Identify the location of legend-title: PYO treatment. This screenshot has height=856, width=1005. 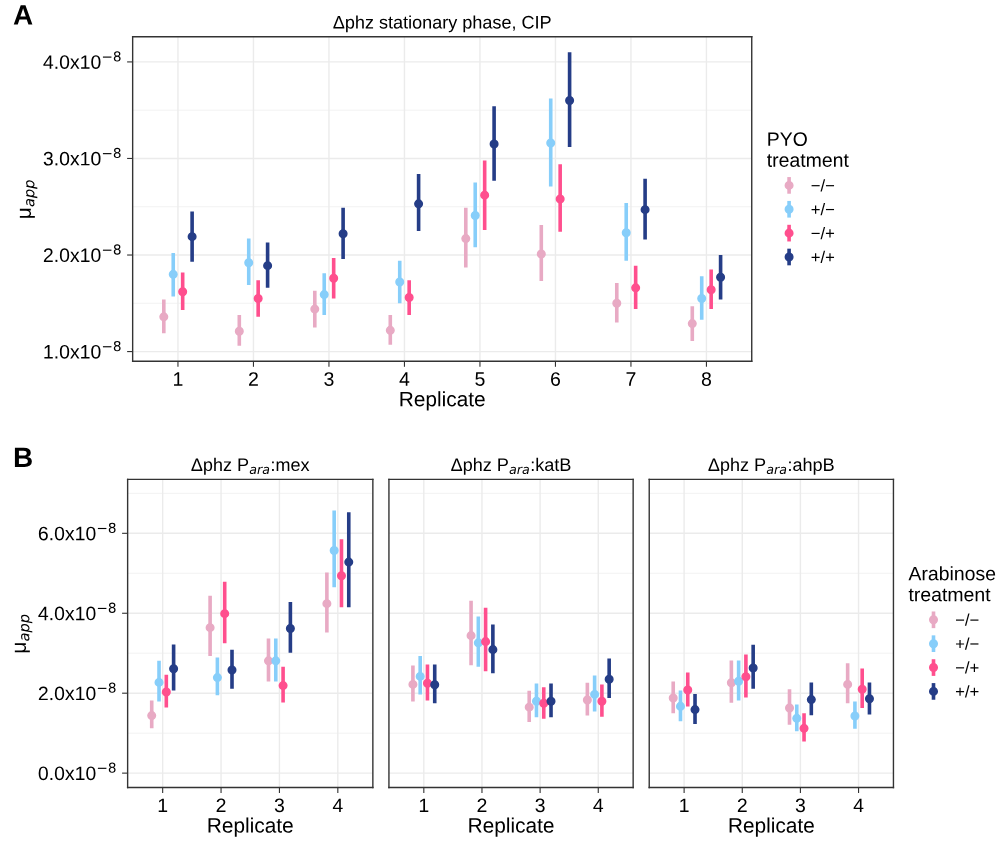
(808, 149).